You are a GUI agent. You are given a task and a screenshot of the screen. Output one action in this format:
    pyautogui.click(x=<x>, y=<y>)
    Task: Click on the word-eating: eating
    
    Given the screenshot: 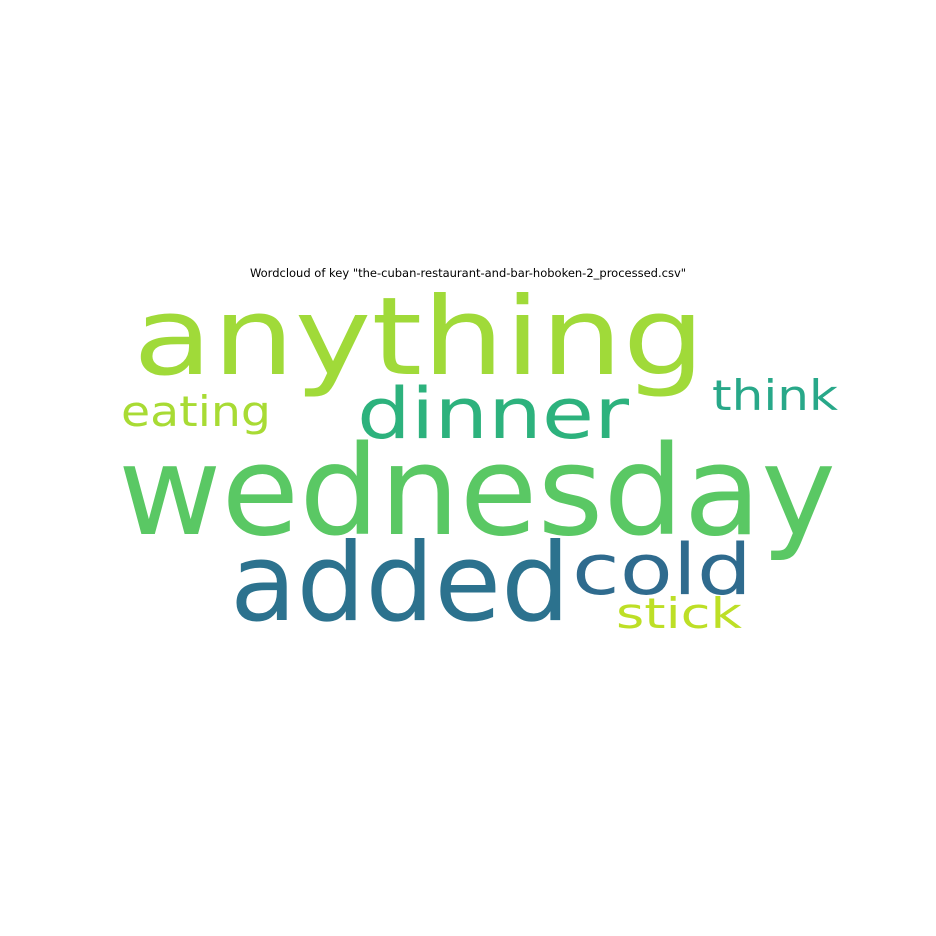 What is the action you would take?
    pyautogui.click(x=196, y=411)
    